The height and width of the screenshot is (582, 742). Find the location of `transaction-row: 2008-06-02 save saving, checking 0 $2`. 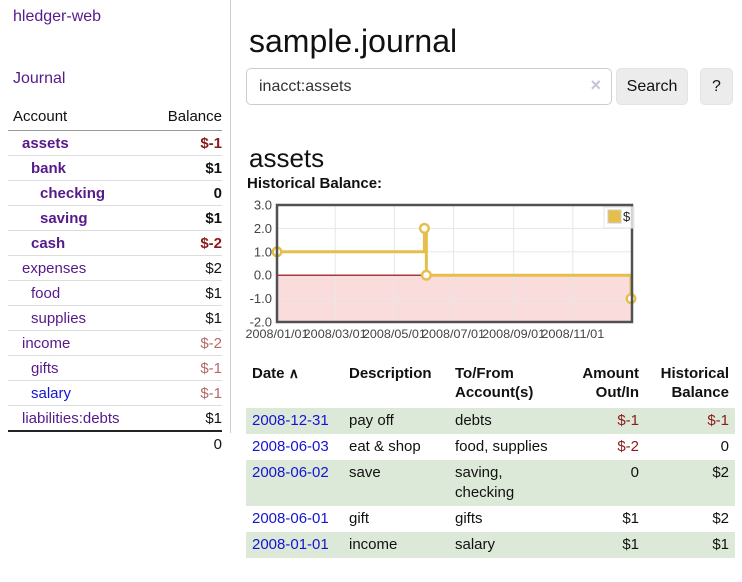

transaction-row: 2008-06-02 save saving, checking 0 $2 is located at coordinates (490, 483).